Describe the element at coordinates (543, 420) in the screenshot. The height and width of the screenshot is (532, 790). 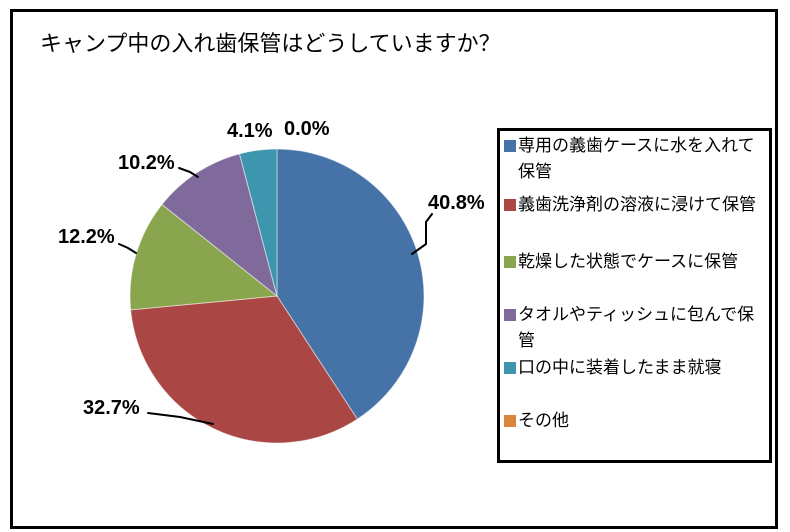
I see `legend-item-label: その他` at that location.